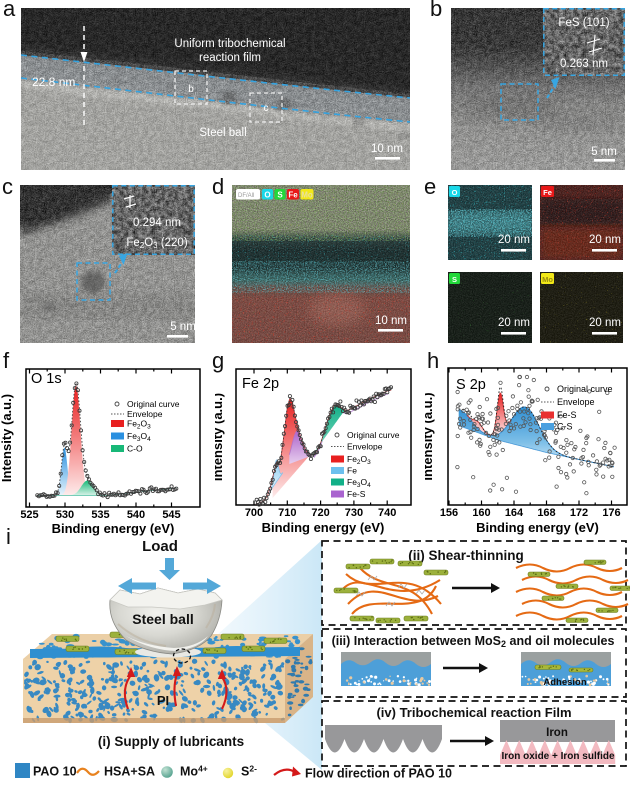 Image resolution: width=630 pixels, height=786 pixels. I want to click on svg-text: 168, so click(546, 513).